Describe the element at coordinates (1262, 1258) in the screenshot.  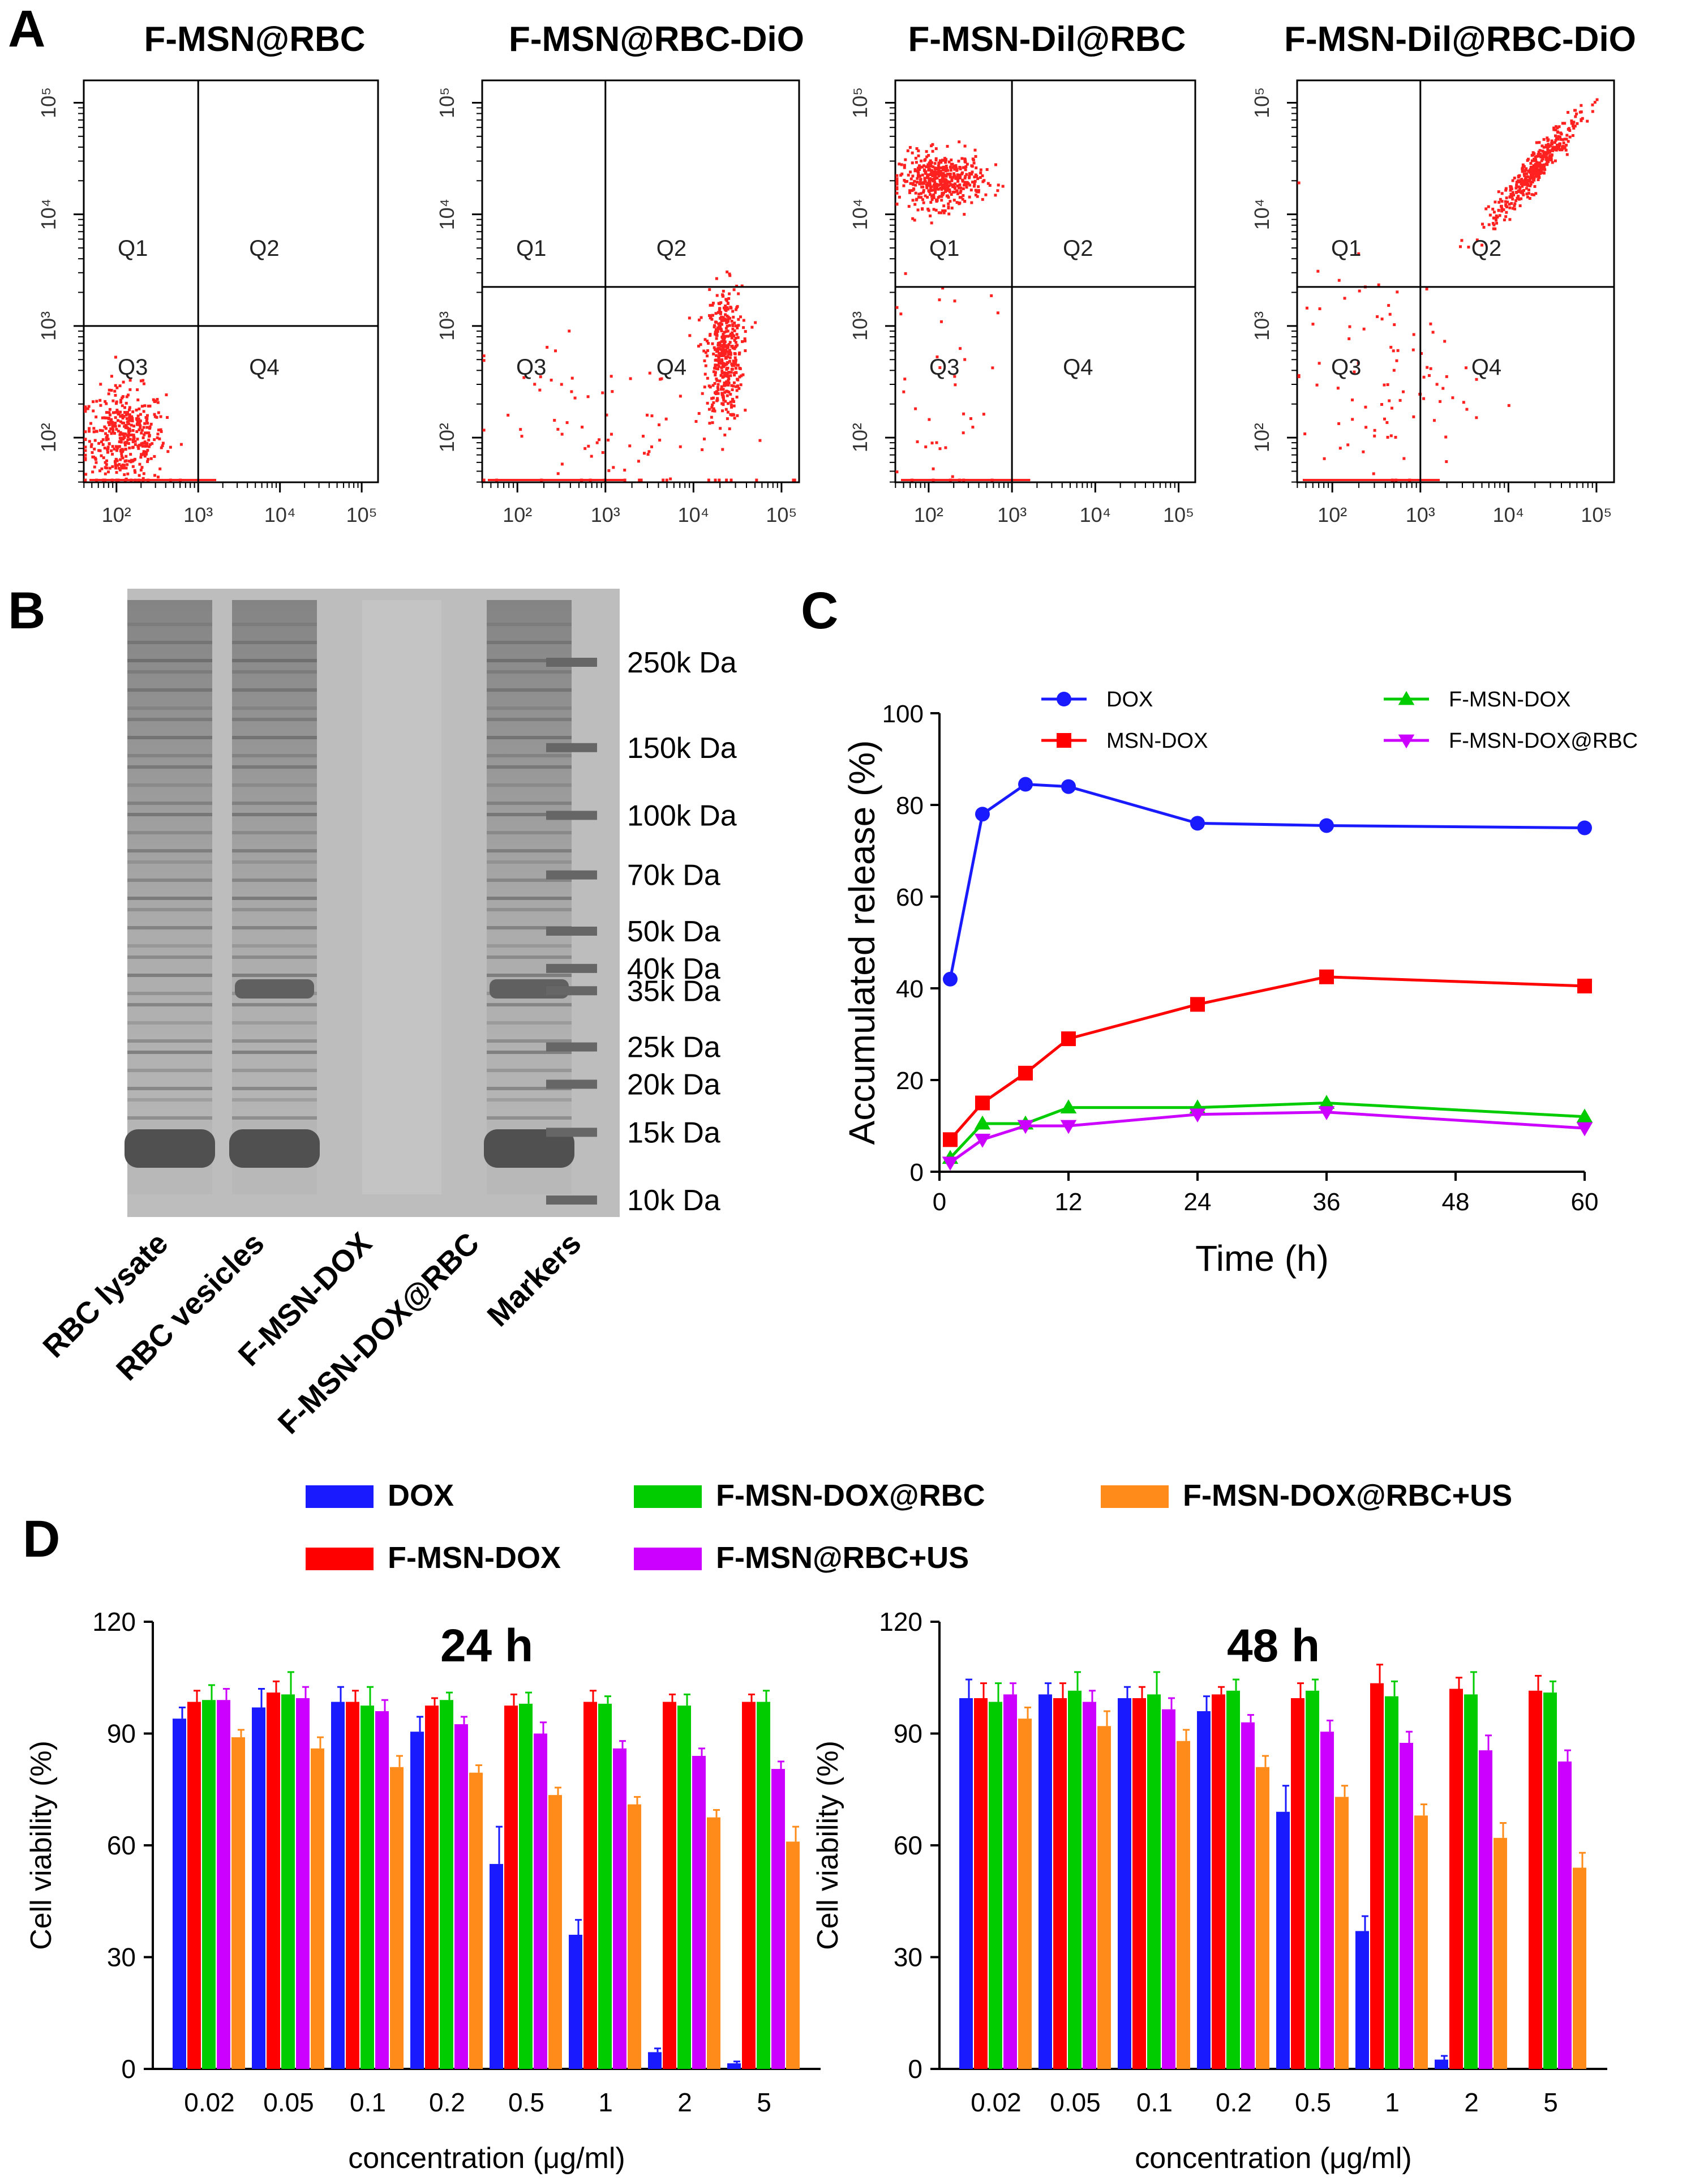
I see `release-x-label: Time (h)` at that location.